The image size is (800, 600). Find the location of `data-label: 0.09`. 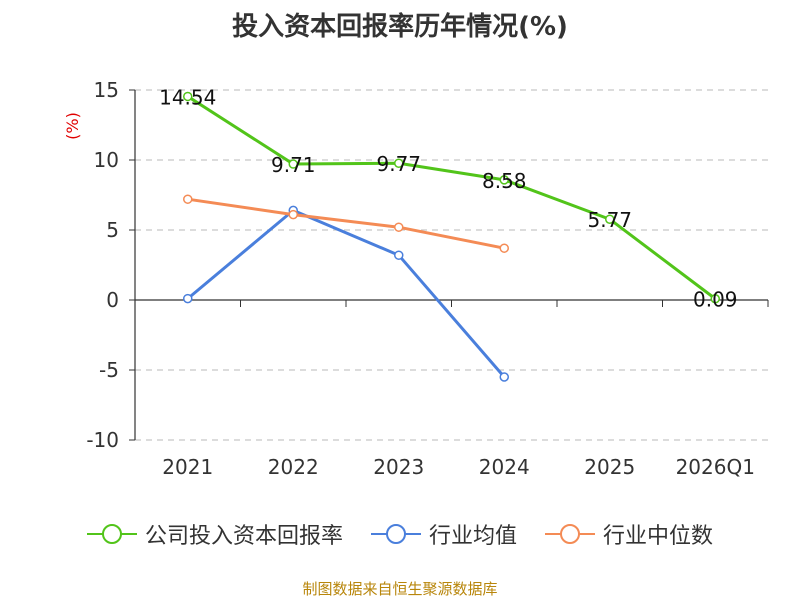

data-label: 0.09 is located at coordinates (715, 300).